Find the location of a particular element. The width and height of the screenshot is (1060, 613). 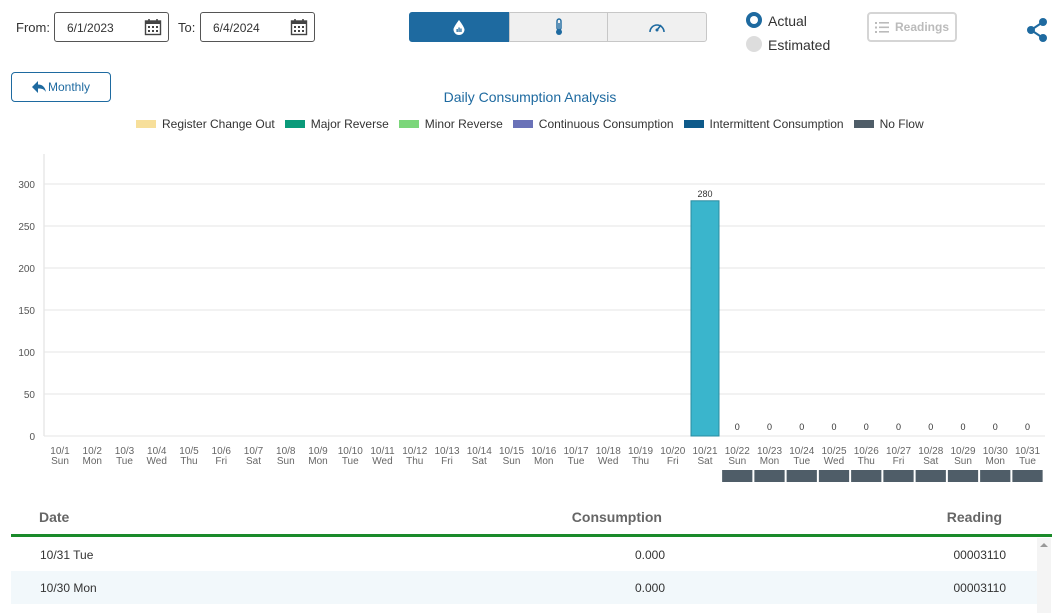

x-tick-date-label: 10/7 is located at coordinates (254, 451).